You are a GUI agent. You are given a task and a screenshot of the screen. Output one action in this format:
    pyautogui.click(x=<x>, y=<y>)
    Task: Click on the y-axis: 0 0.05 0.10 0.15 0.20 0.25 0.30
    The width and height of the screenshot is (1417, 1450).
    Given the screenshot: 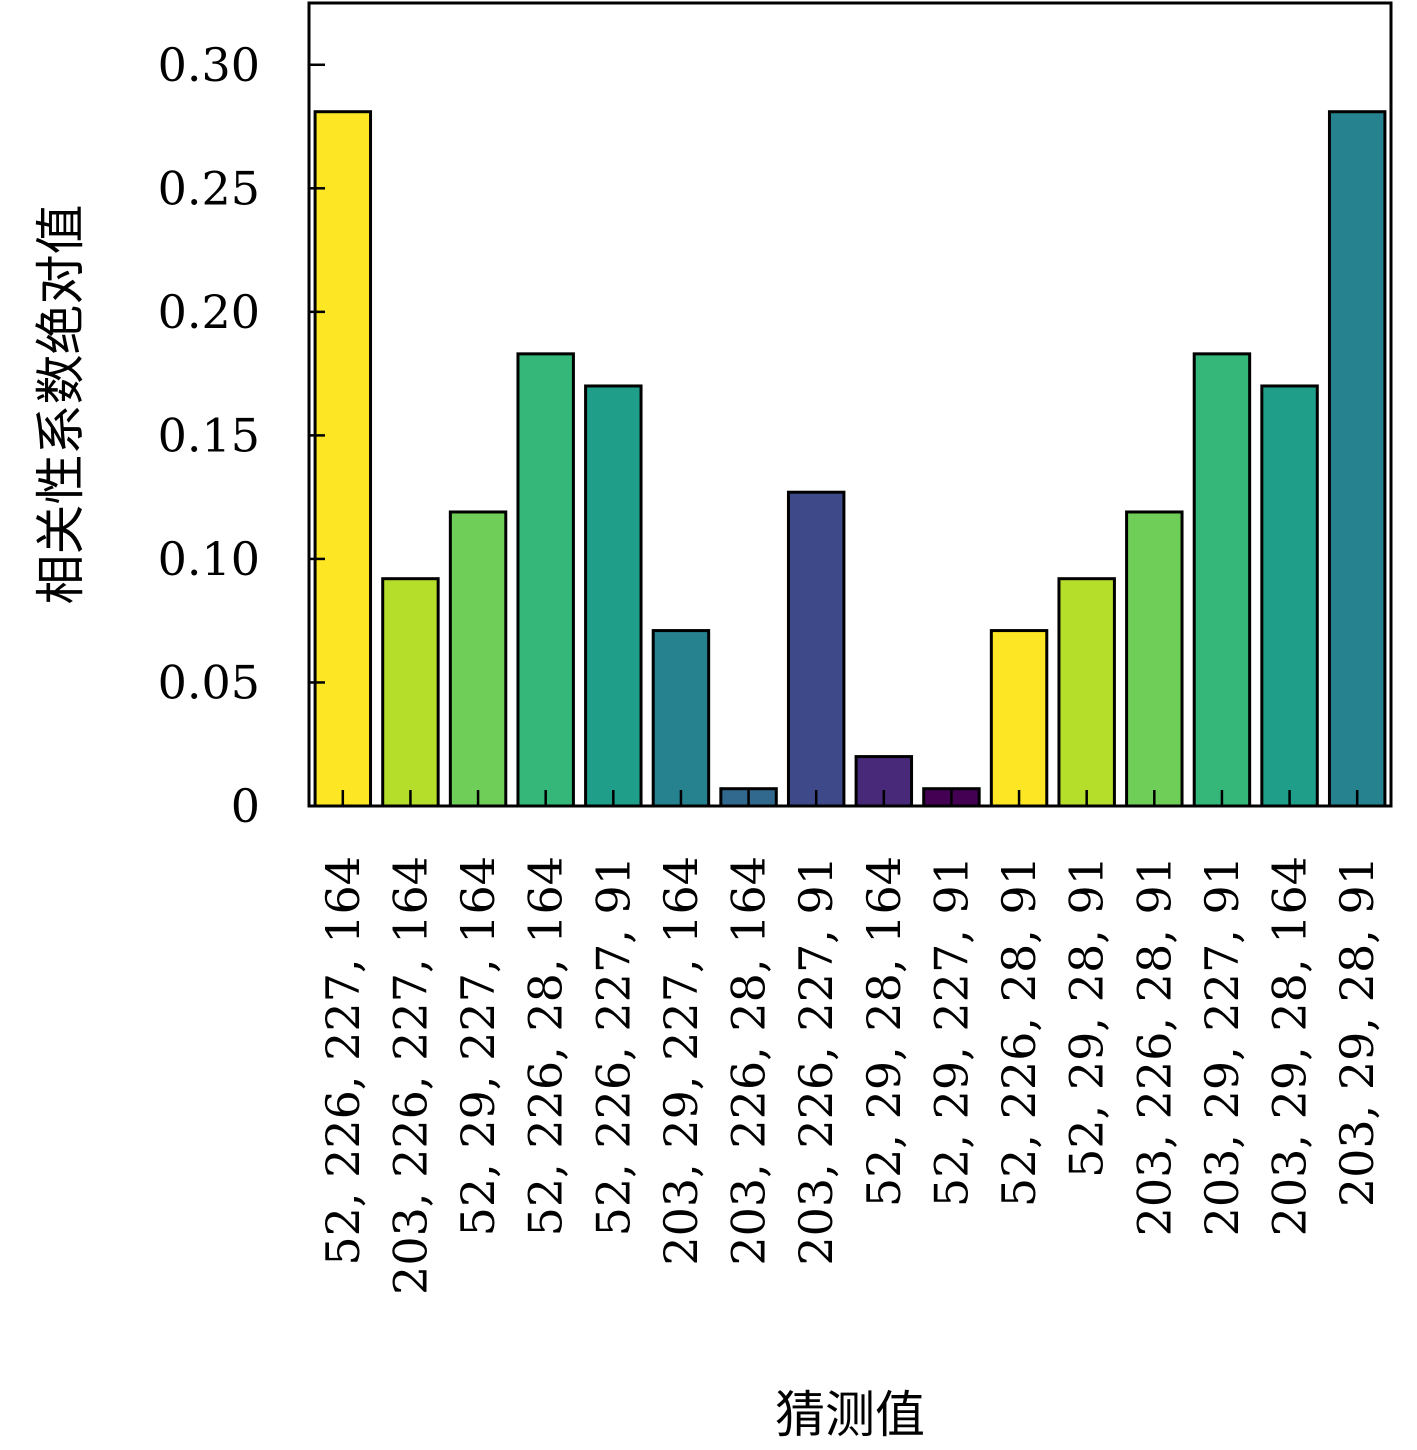 What is the action you would take?
    pyautogui.click(x=241, y=435)
    